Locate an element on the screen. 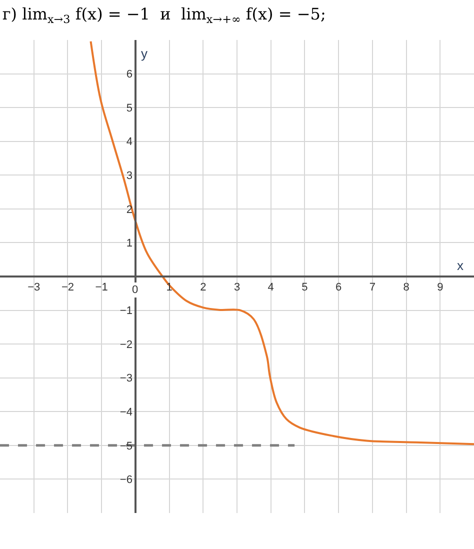  y-tick-label: 4 is located at coordinates (129, 142).